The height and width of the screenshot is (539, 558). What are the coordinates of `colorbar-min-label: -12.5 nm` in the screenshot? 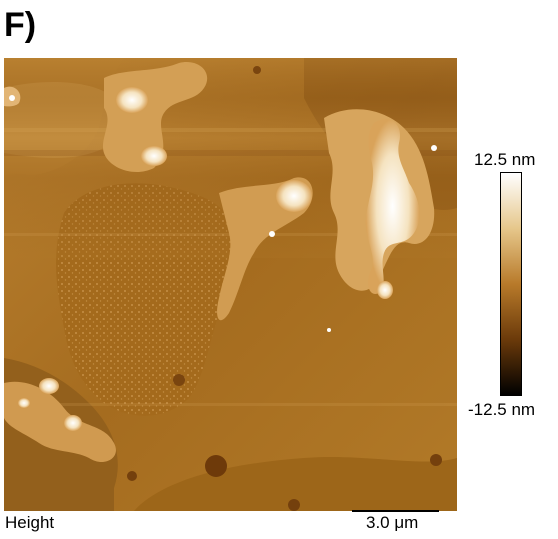 It's located at (502, 409).